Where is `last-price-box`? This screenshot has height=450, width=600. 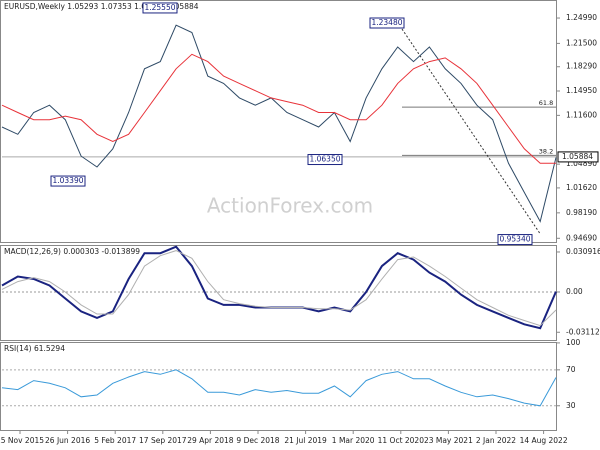
last-price-box is located at coordinates (578, 157).